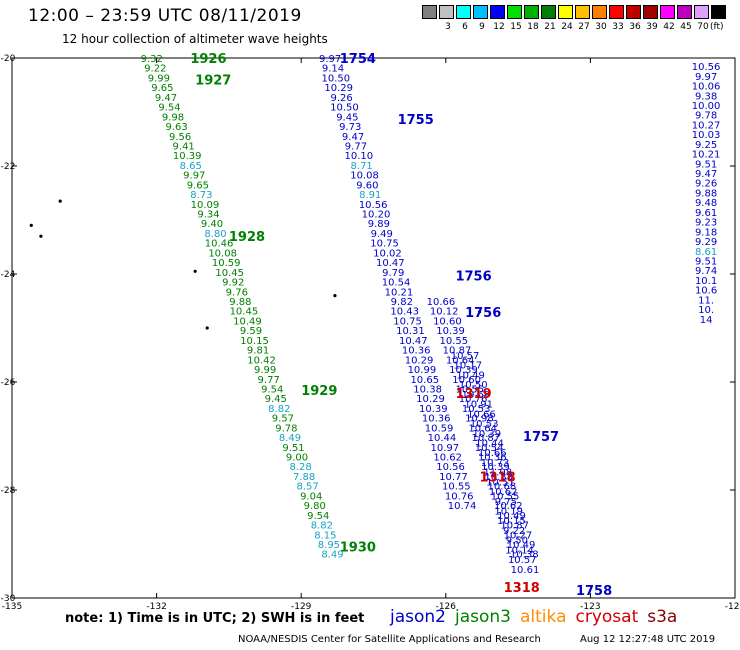  Describe the element at coordinates (265, 370) in the screenshot. I see `swh-value: 9.99` at that location.